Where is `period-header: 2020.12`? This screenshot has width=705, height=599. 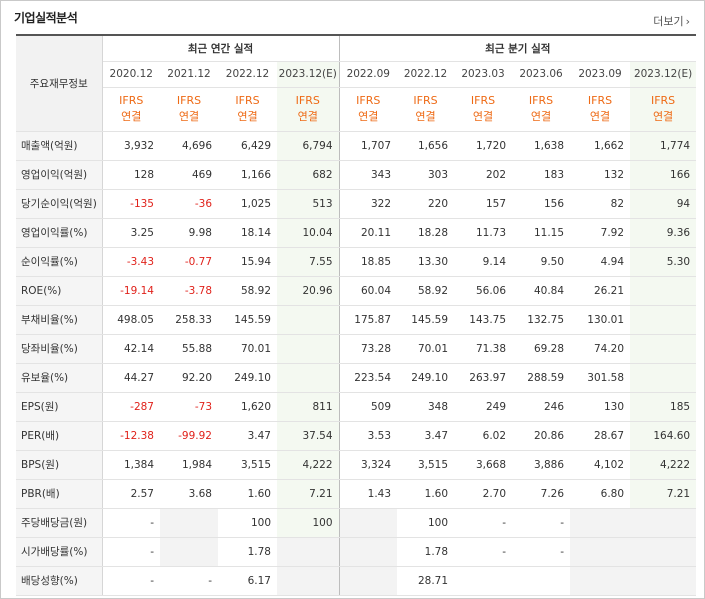 period-header: 2020.12 is located at coordinates (131, 74).